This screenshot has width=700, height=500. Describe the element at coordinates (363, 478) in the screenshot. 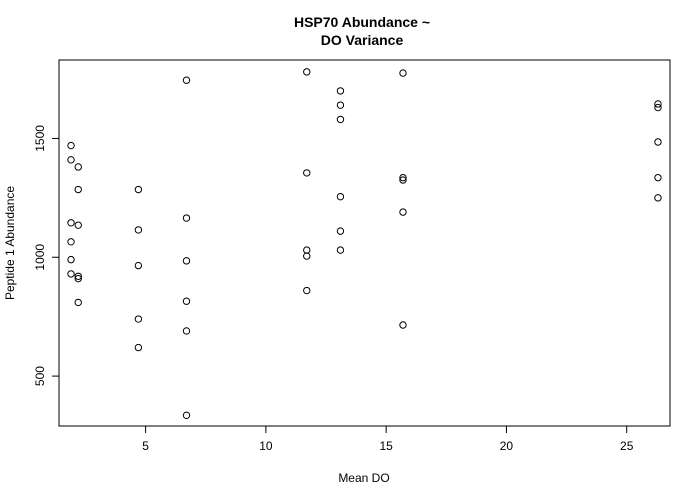

I see `x-axis-label: Mean DO` at that location.